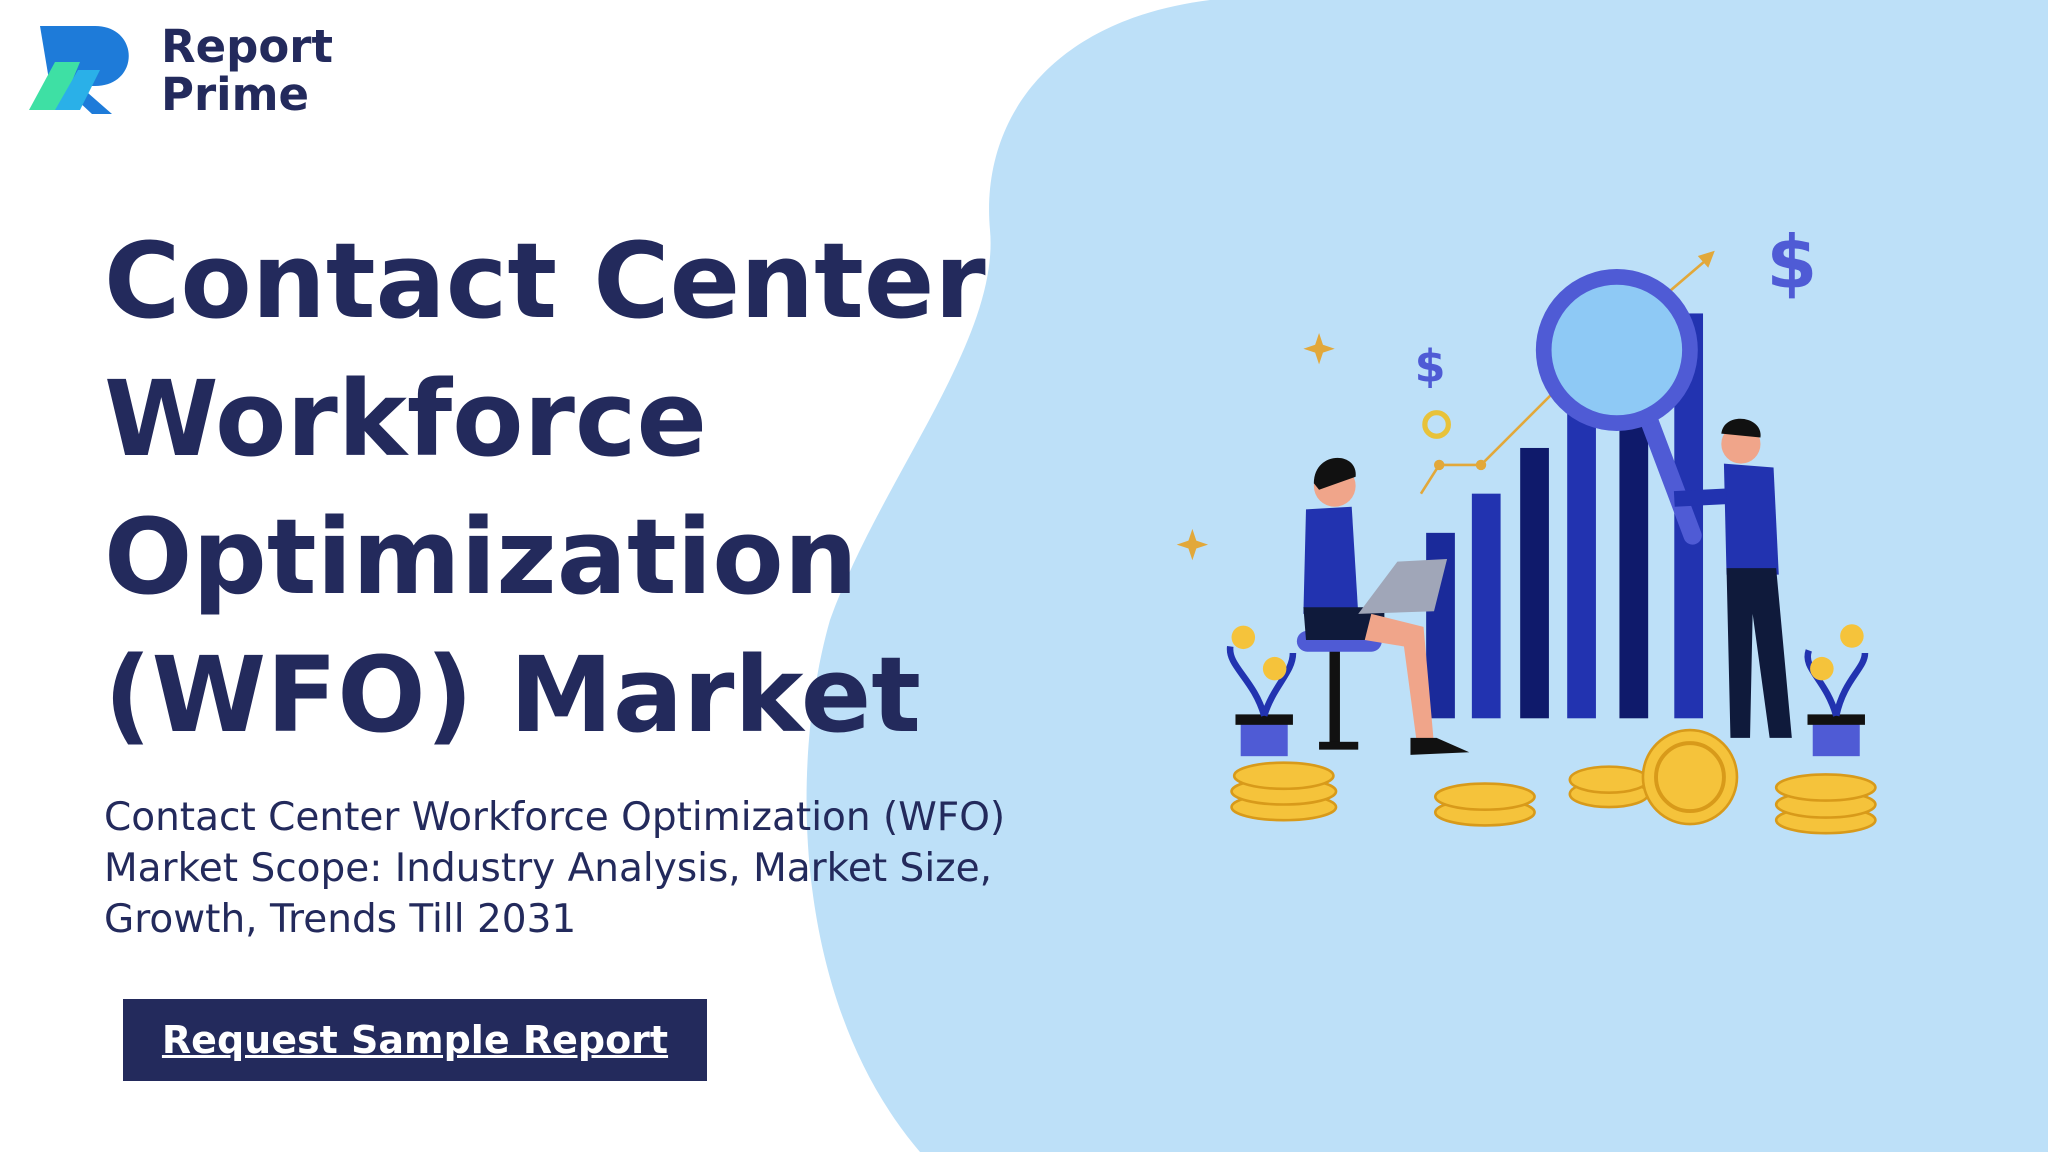 The width and height of the screenshot is (2048, 1152). Describe the element at coordinates (406, 419) in the screenshot. I see `title-line: Workforce` at that location.